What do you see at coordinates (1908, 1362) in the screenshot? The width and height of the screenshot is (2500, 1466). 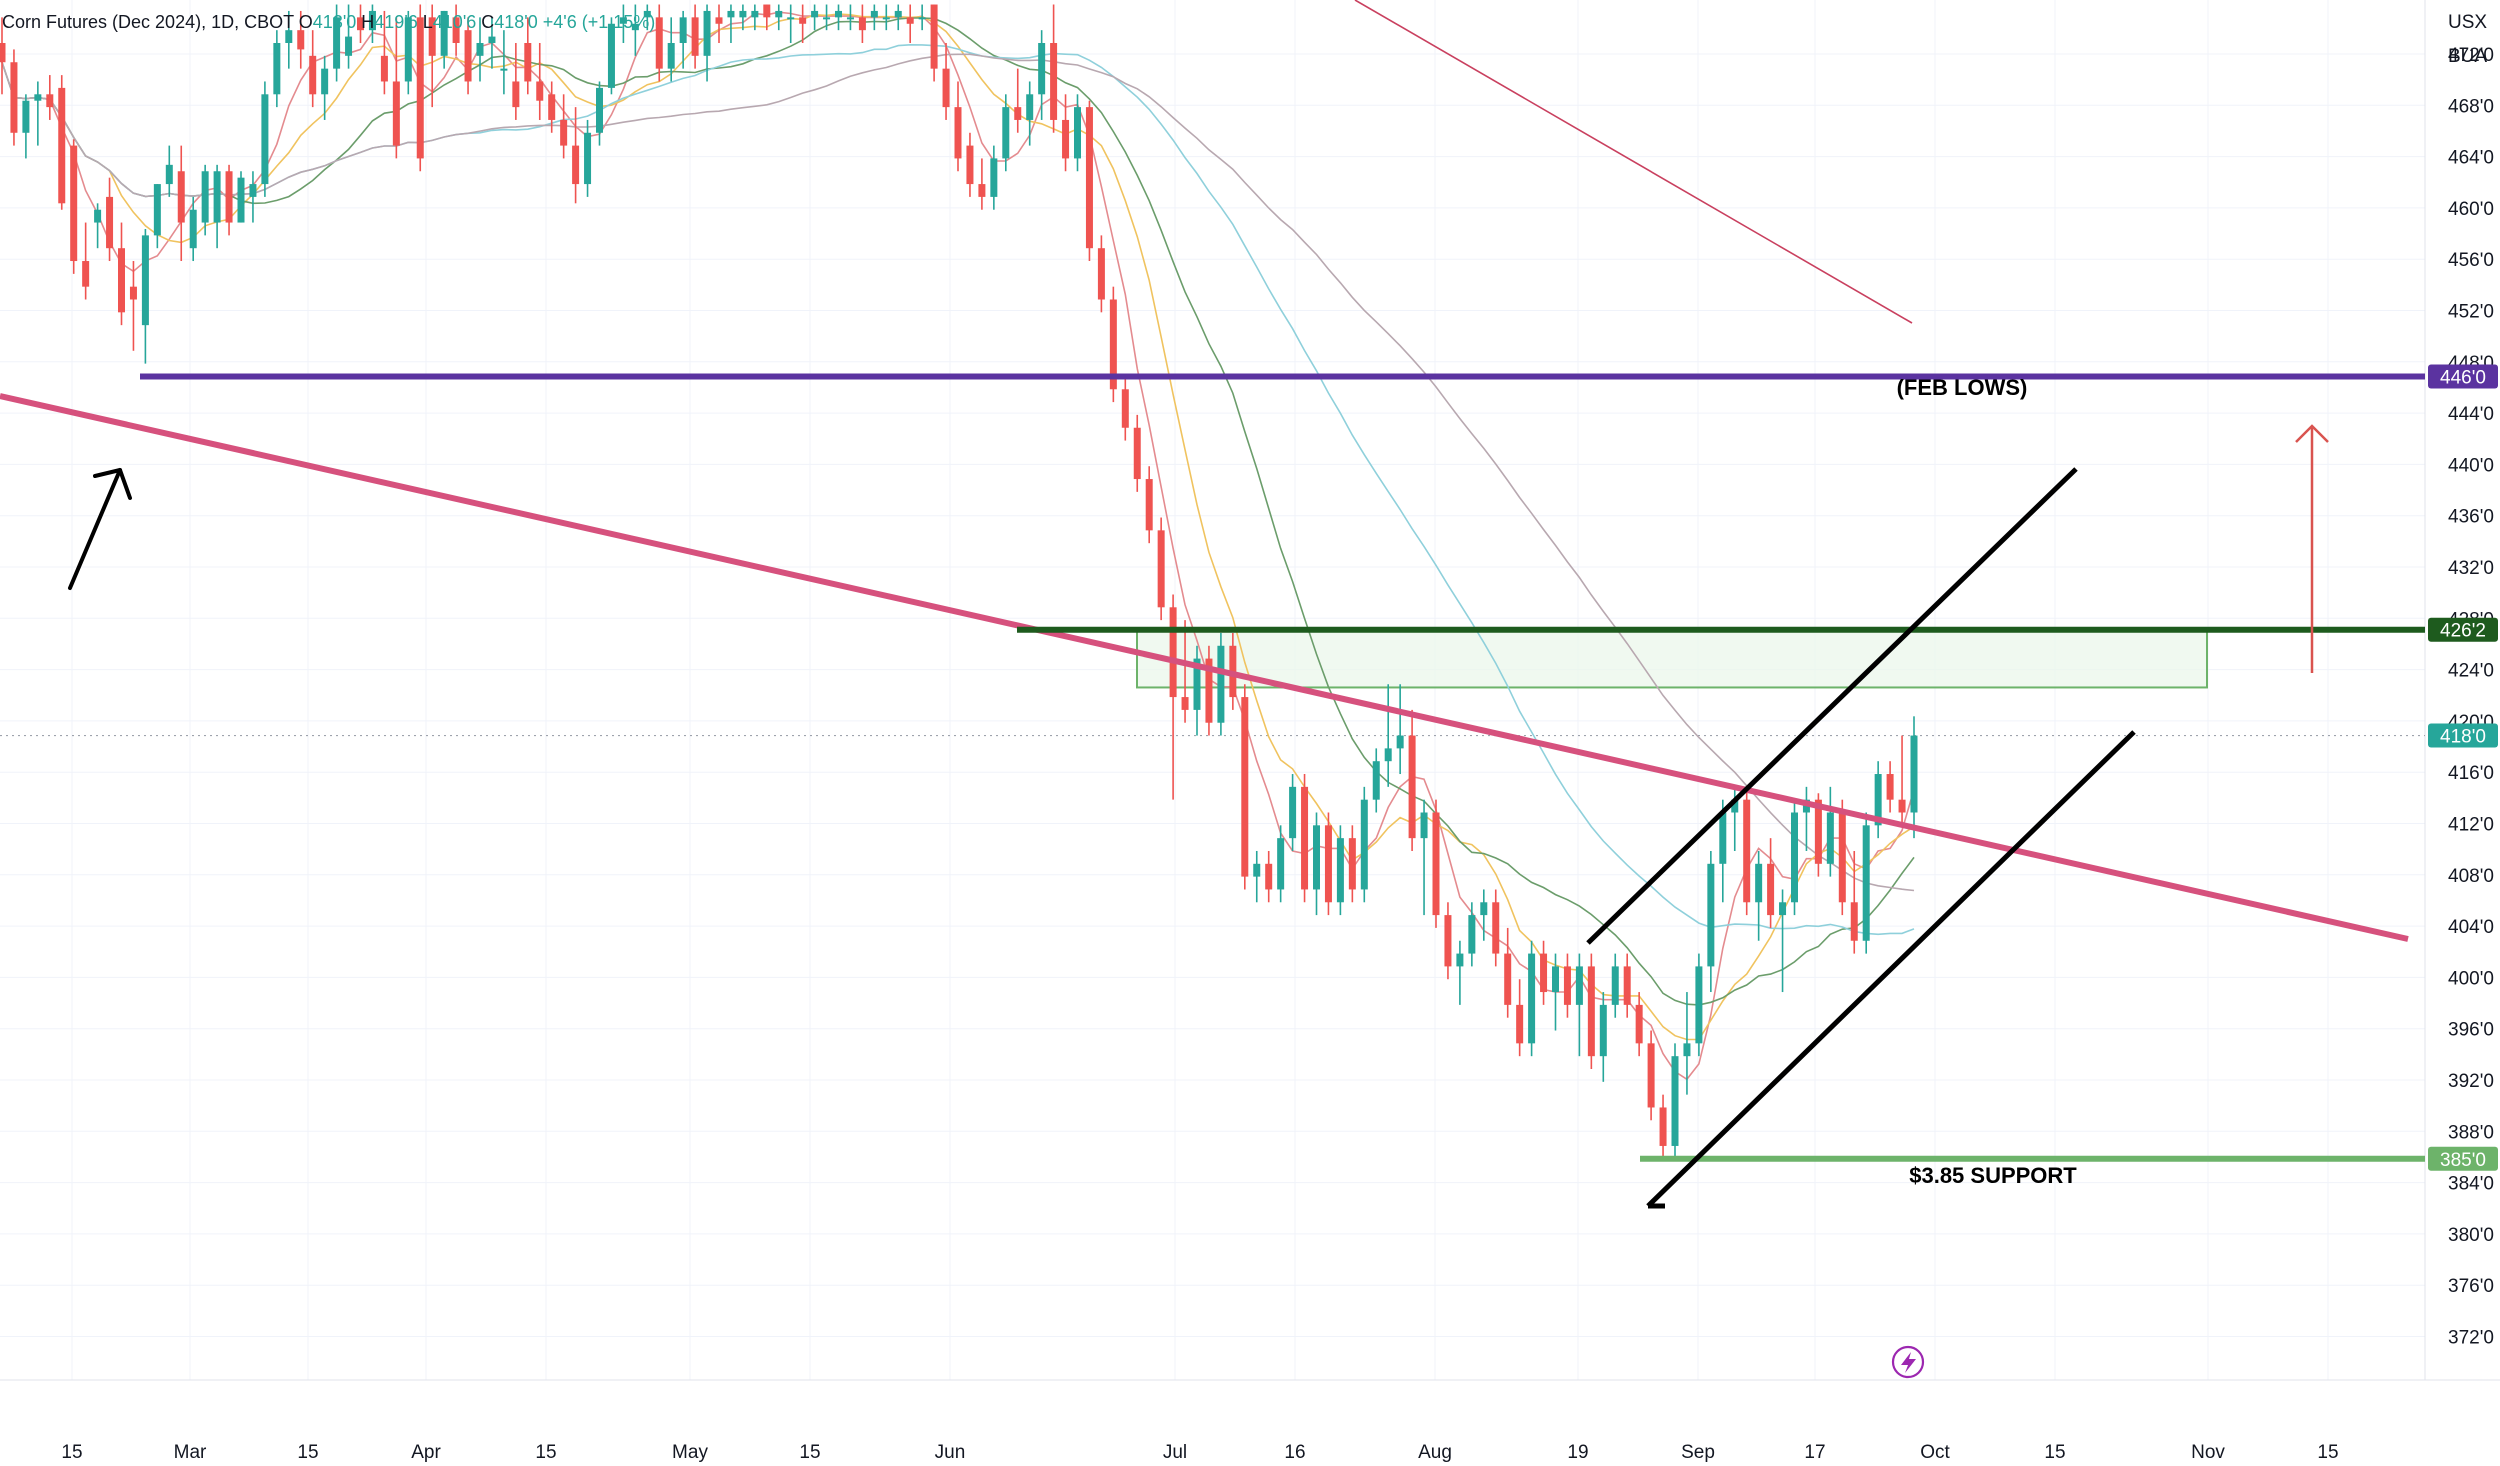 I see `lightning-icon` at bounding box center [1908, 1362].